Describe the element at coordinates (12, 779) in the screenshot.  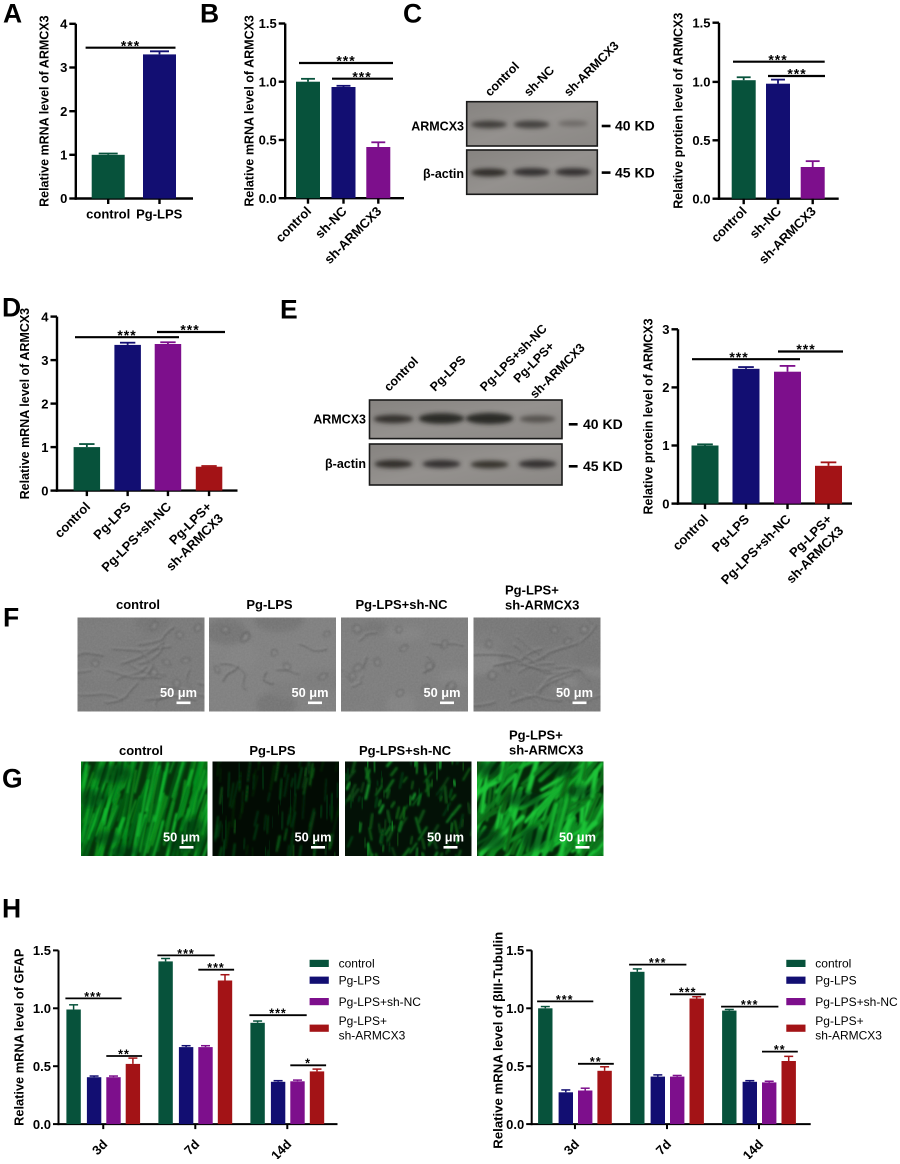
I see `svg-text: G` at that location.